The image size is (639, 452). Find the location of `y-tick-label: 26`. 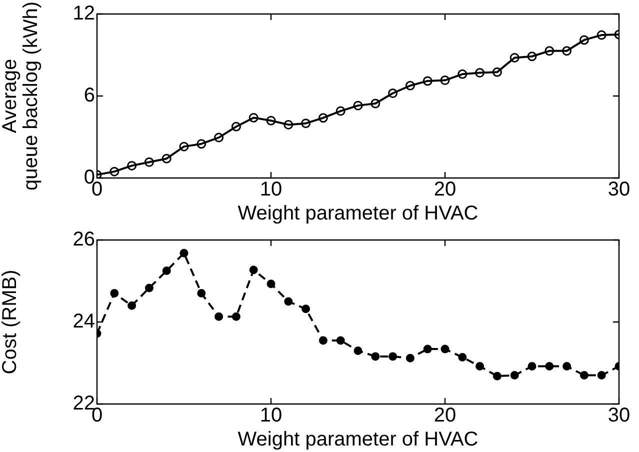

y-tick-label: 26 is located at coordinates (83, 239).